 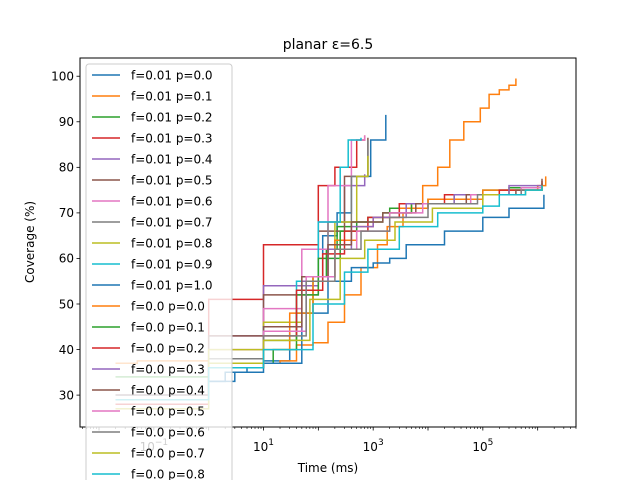 I want to click on legend-label: f=0.0 p=0.6, so click(x=168, y=433).